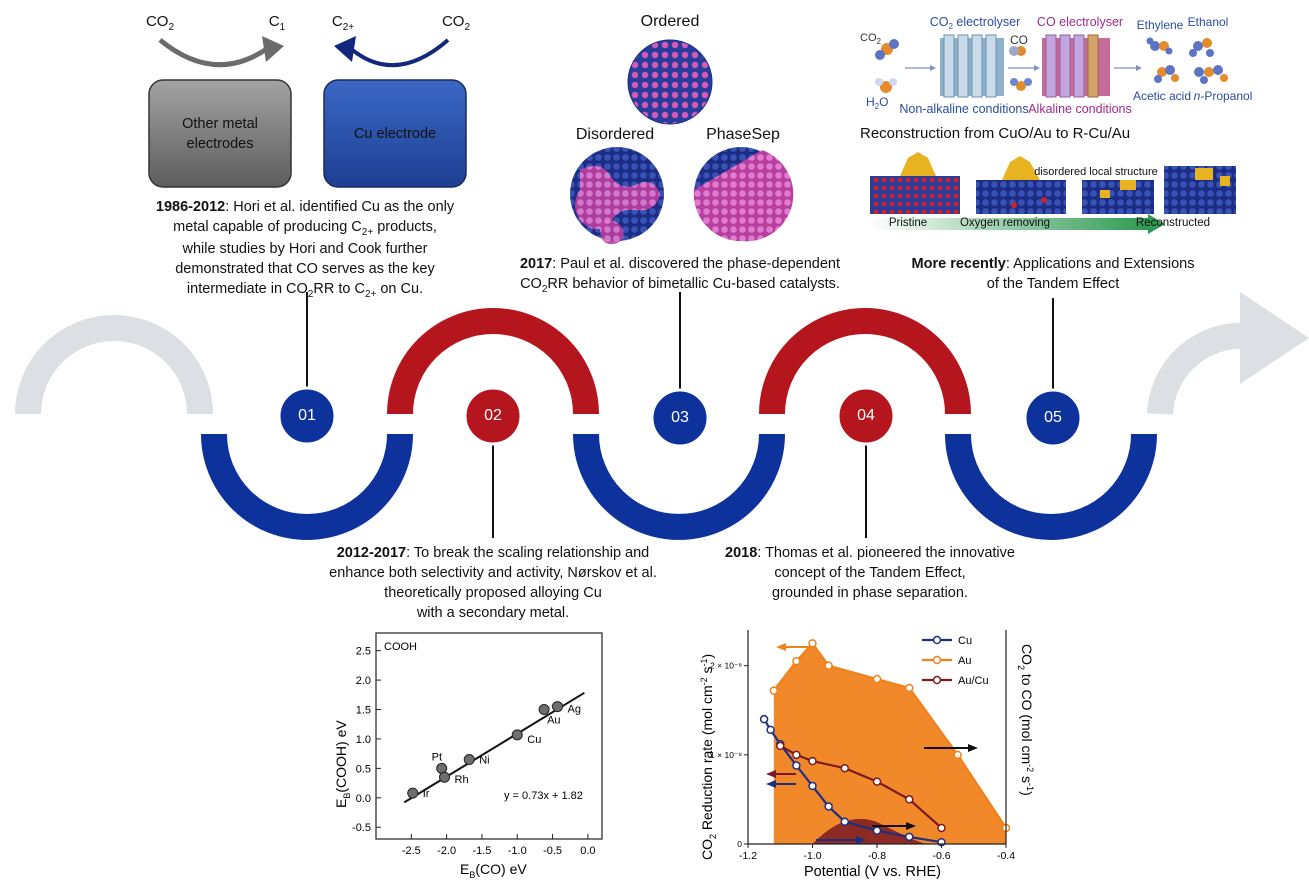 The image size is (1309, 882). Describe the element at coordinates (812, 856) in the screenshot. I see `x-tick-label: -1.0` at that location.